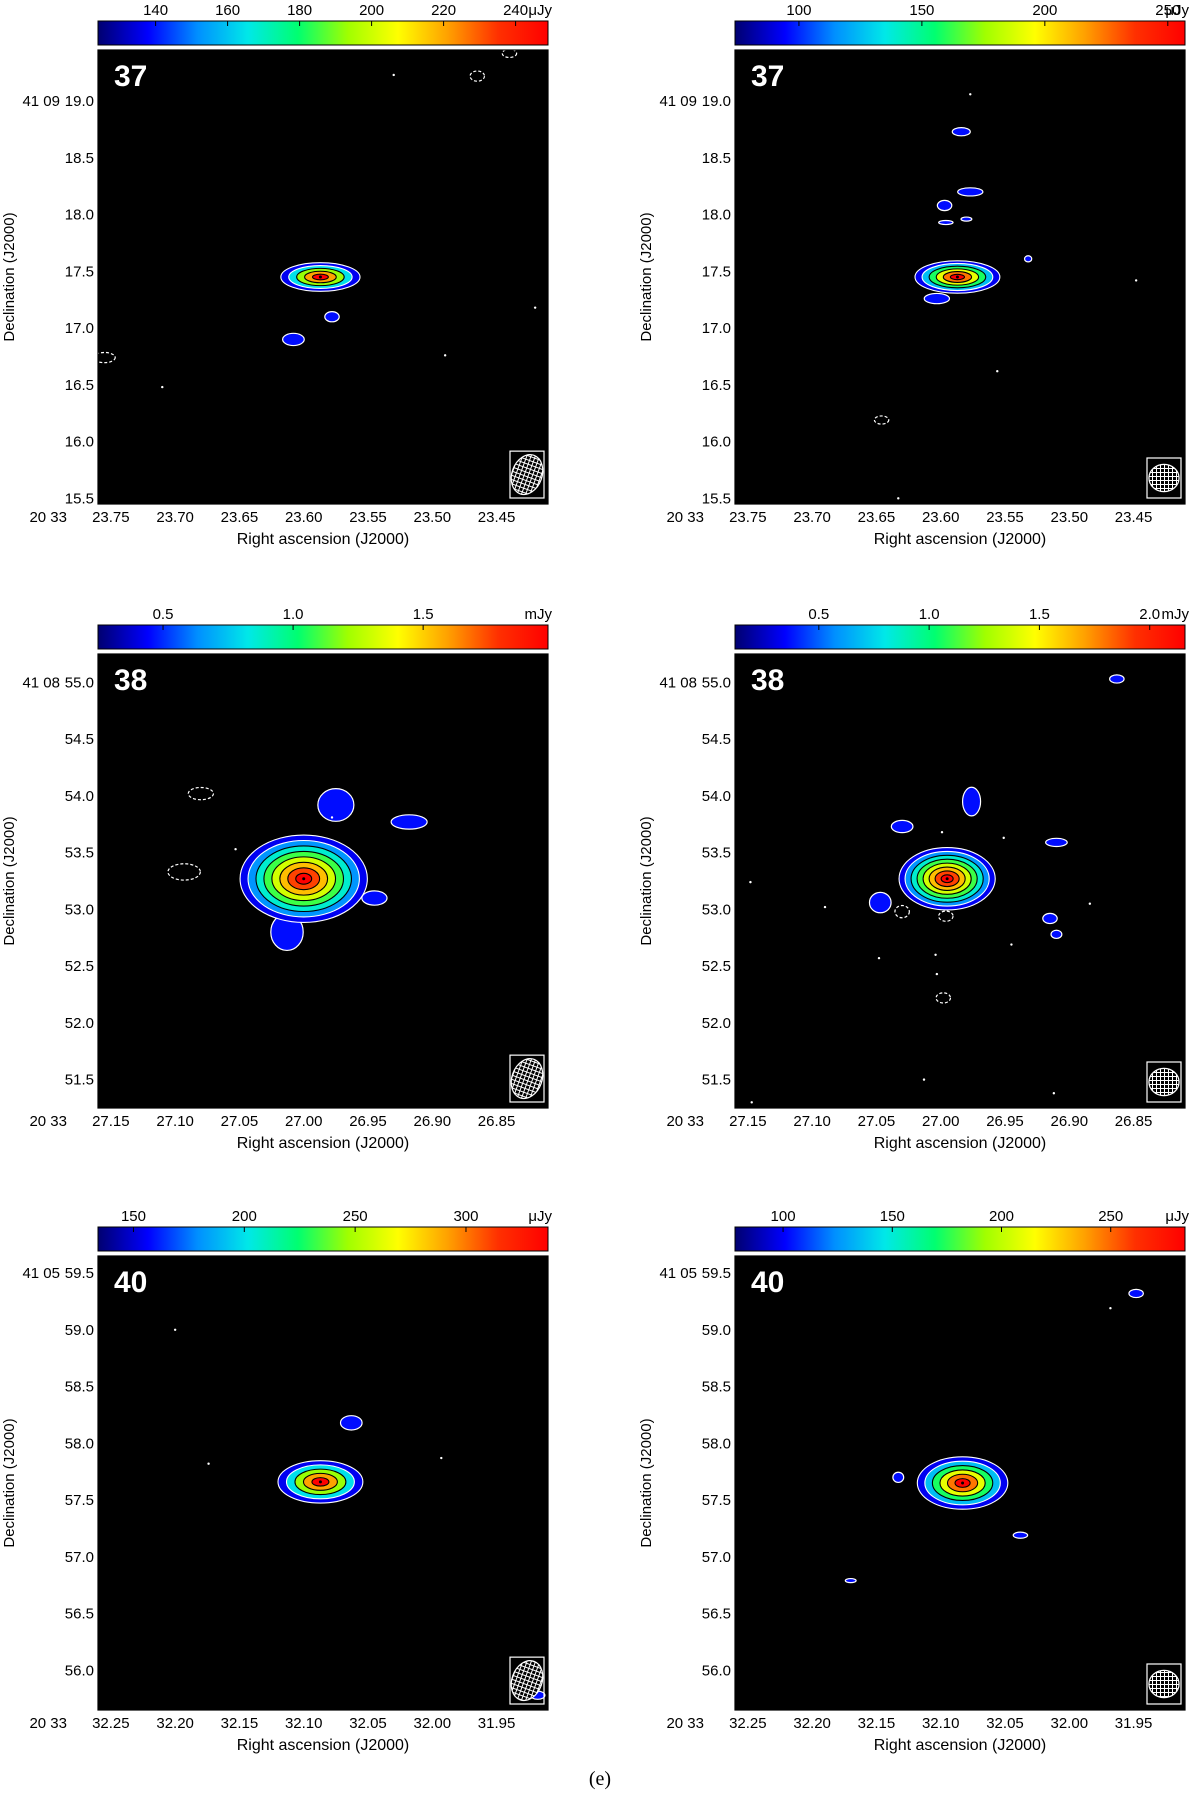 The width and height of the screenshot is (1200, 1794). I want to click on source-peak-marker, so click(963, 1483).